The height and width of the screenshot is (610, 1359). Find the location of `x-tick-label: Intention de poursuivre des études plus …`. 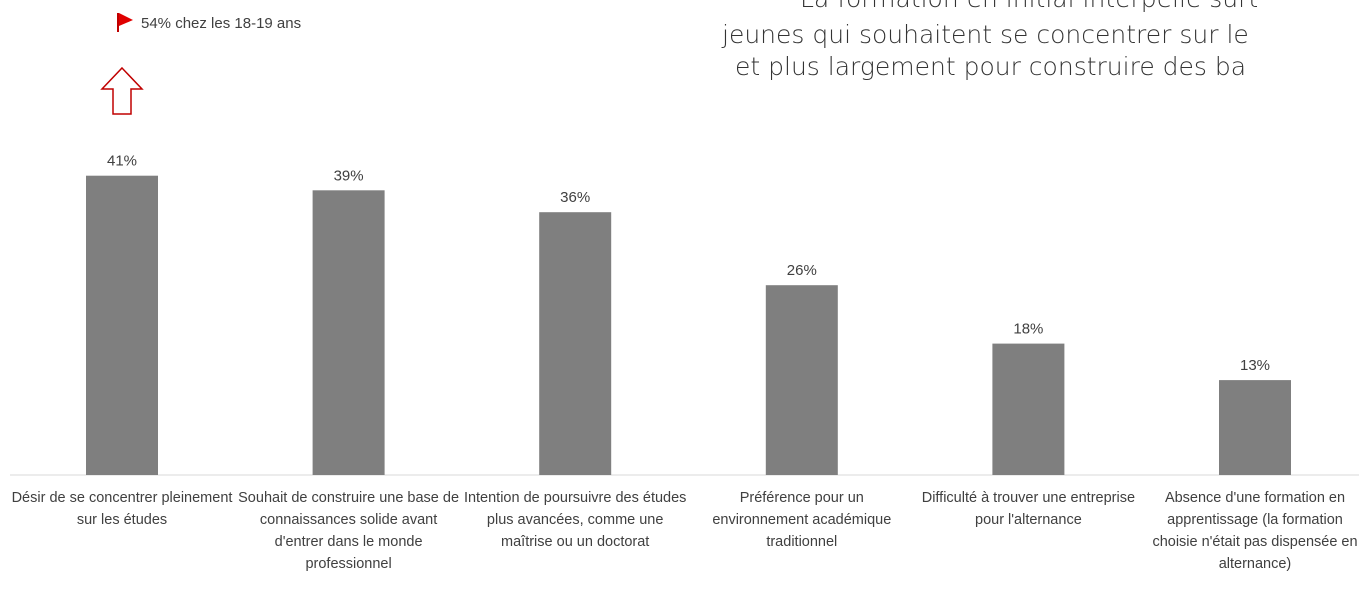

x-tick-label: Intention de poursuivre des études plus … is located at coordinates (575, 520).